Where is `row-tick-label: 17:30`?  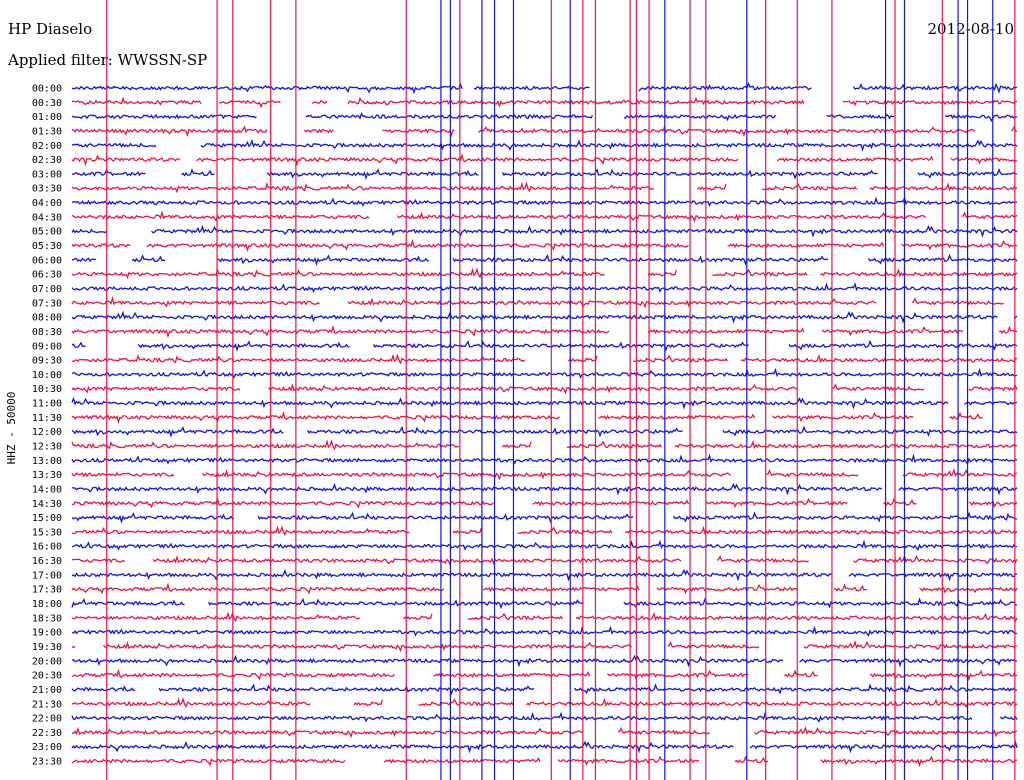 row-tick-label: 17:30 is located at coordinates (47, 590).